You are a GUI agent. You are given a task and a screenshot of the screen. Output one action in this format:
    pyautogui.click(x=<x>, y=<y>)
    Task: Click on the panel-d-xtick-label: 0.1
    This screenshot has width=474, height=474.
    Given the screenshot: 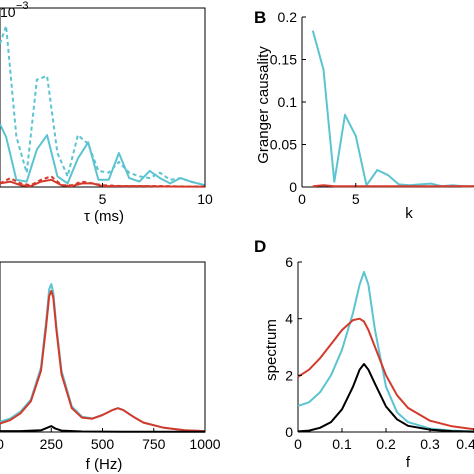 What is the action you would take?
    pyautogui.click(x=342, y=444)
    